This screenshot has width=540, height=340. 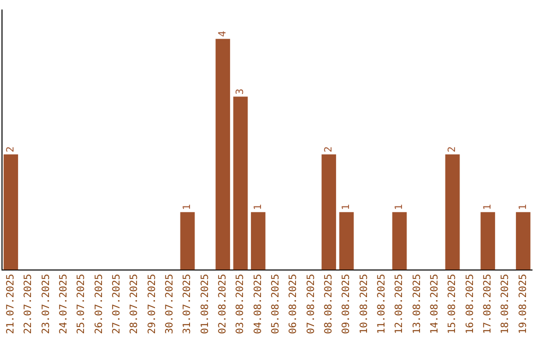 I want to click on x-tick-label: 06.08.2025, so click(x=294, y=304).